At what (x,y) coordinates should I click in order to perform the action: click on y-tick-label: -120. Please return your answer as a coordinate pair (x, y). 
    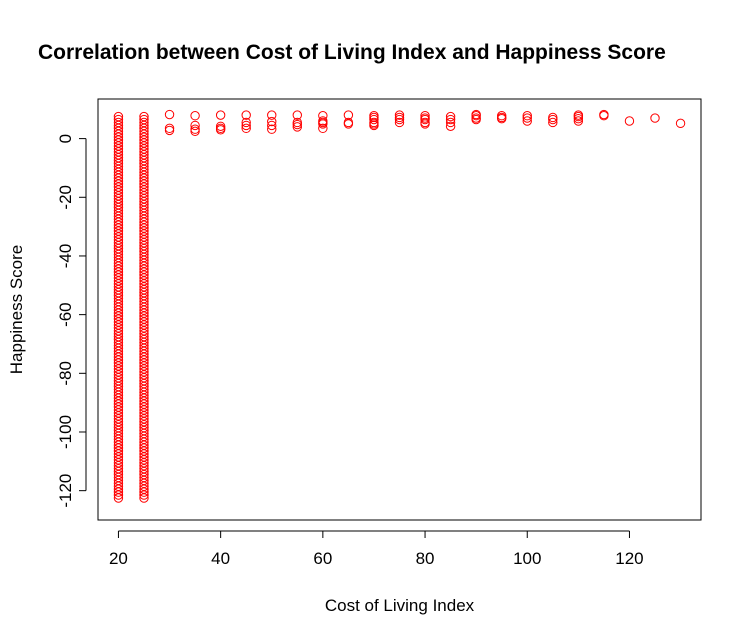
    Looking at the image, I should click on (65, 491).